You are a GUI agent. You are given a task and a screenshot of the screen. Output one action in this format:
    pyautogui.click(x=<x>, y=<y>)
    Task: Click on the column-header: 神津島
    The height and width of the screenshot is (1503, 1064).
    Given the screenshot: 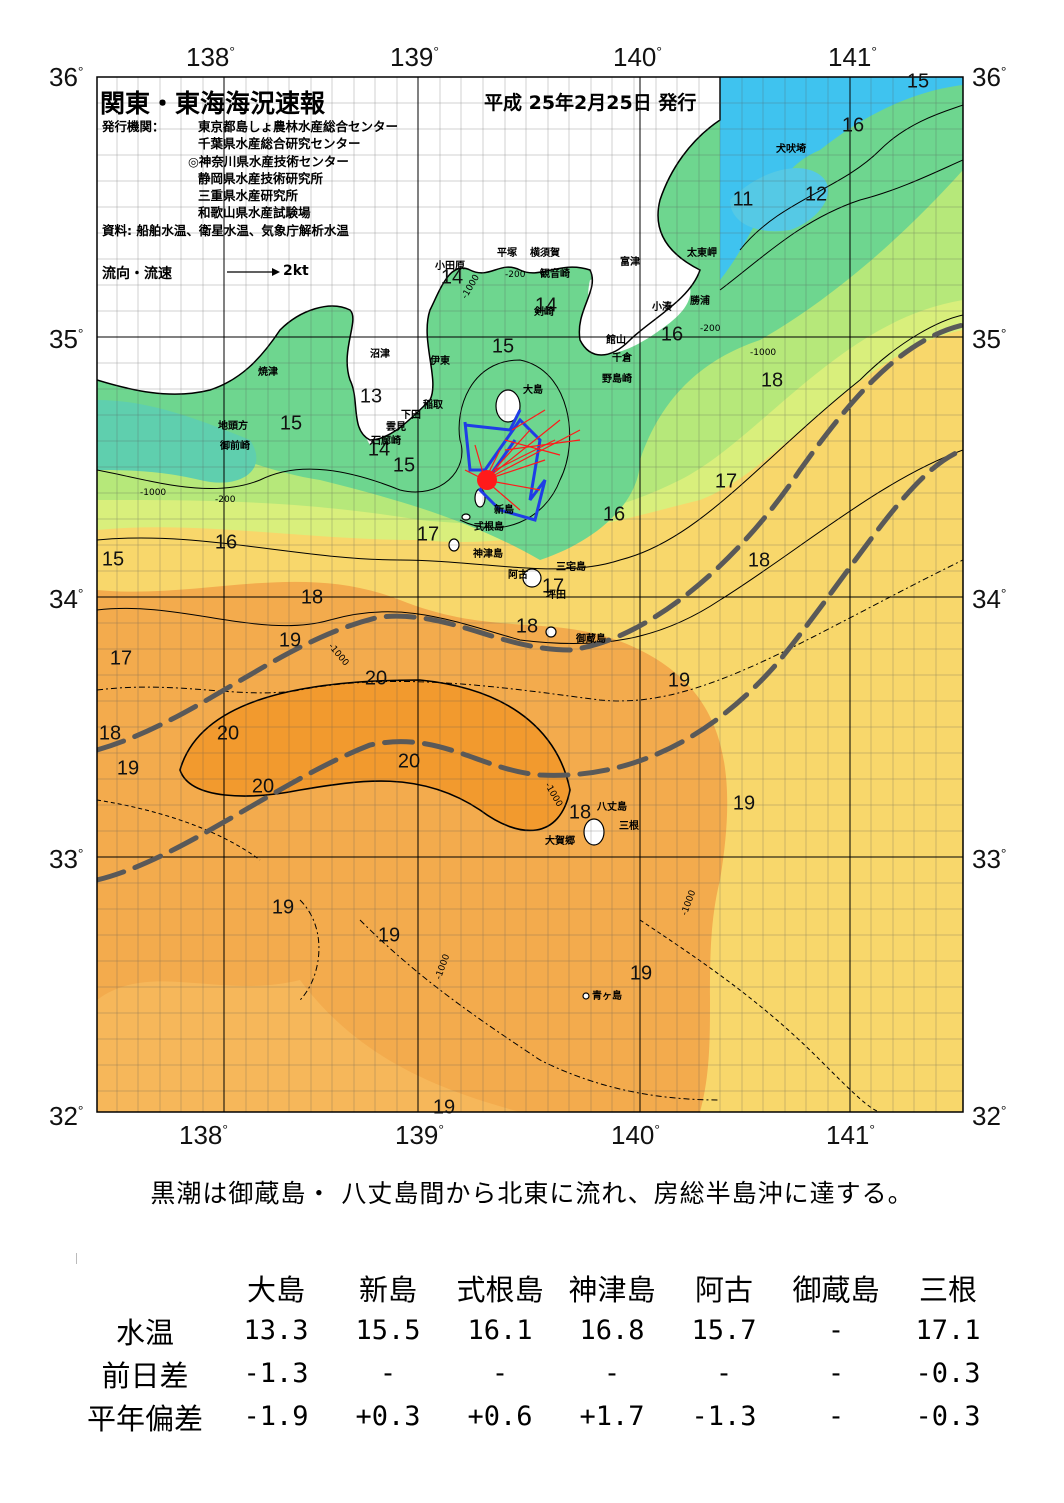 What is the action you would take?
    pyautogui.click(x=612, y=1289)
    